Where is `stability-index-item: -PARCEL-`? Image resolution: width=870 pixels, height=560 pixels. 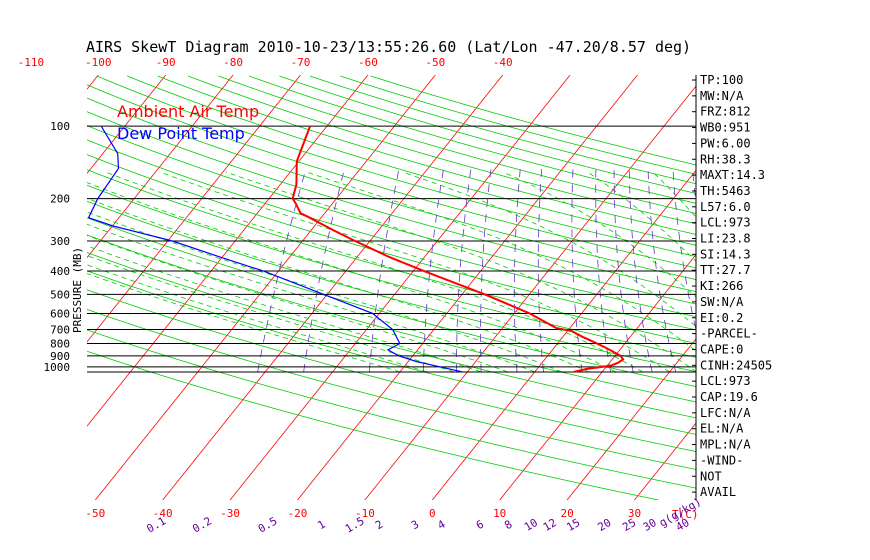 stability-index-item: -PARCEL- is located at coordinates (729, 334).